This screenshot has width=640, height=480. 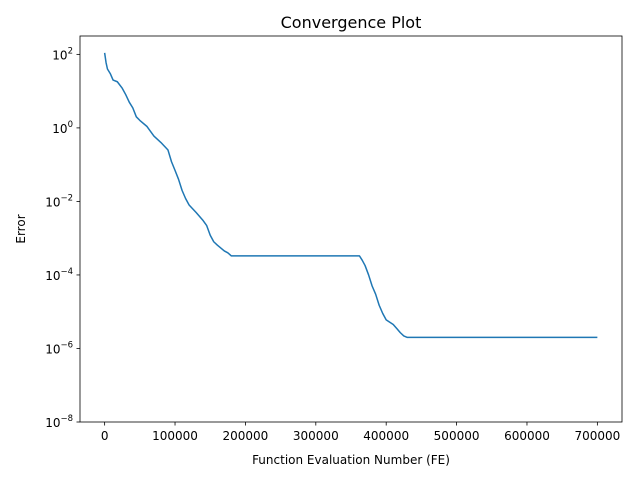 What do you see at coordinates (59, 275) in the screenshot?
I see `y-tick-label: 10⁻⁴` at bounding box center [59, 275].